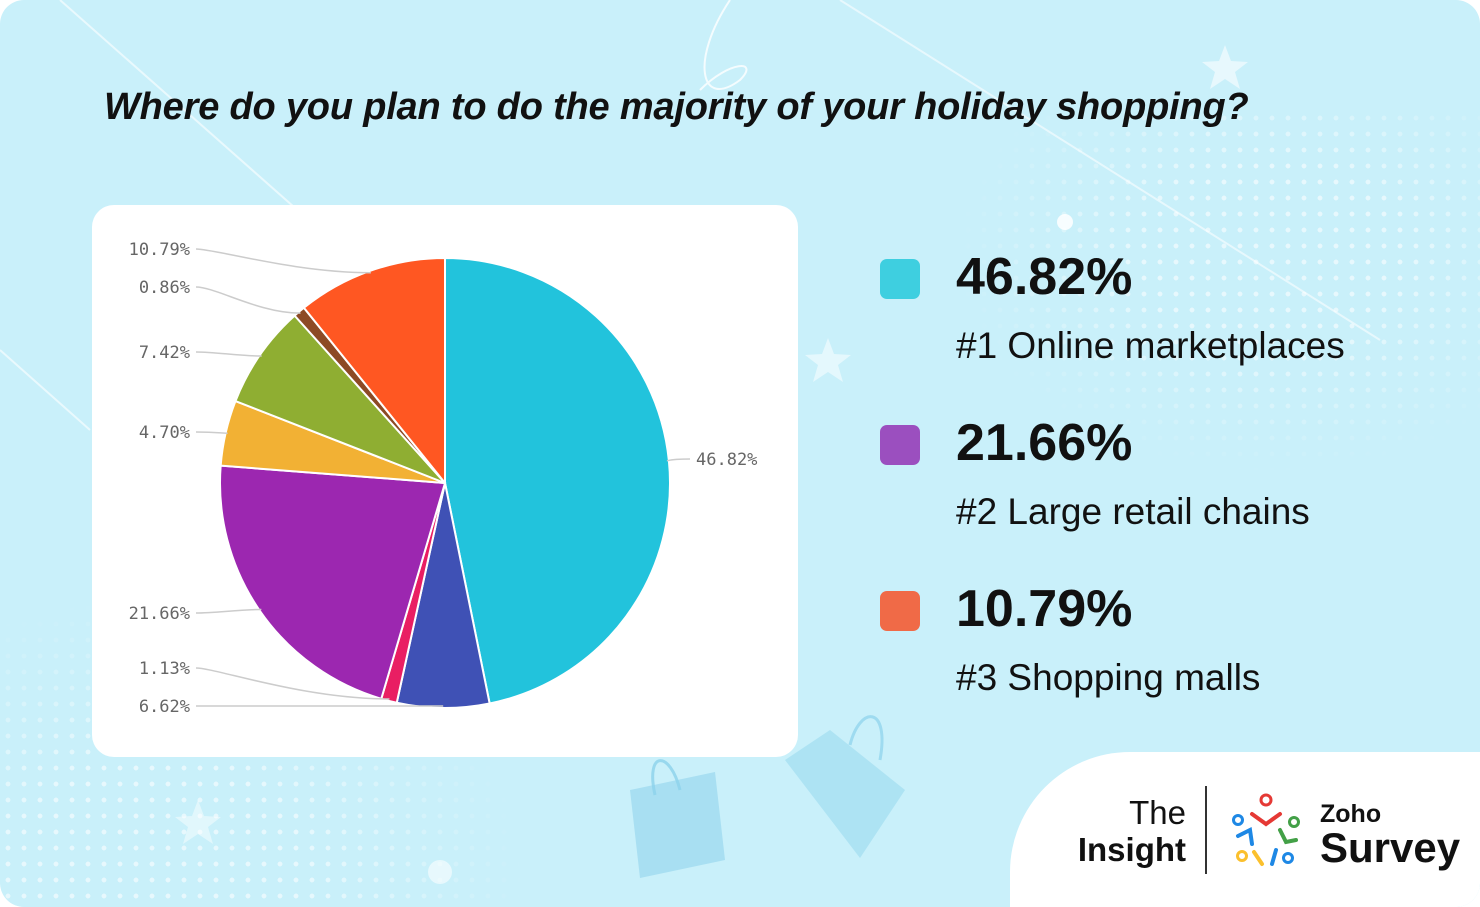 This screenshot has width=1480, height=907. Describe the element at coordinates (1206, 830) in the screenshot. I see `footer-divider` at that location.